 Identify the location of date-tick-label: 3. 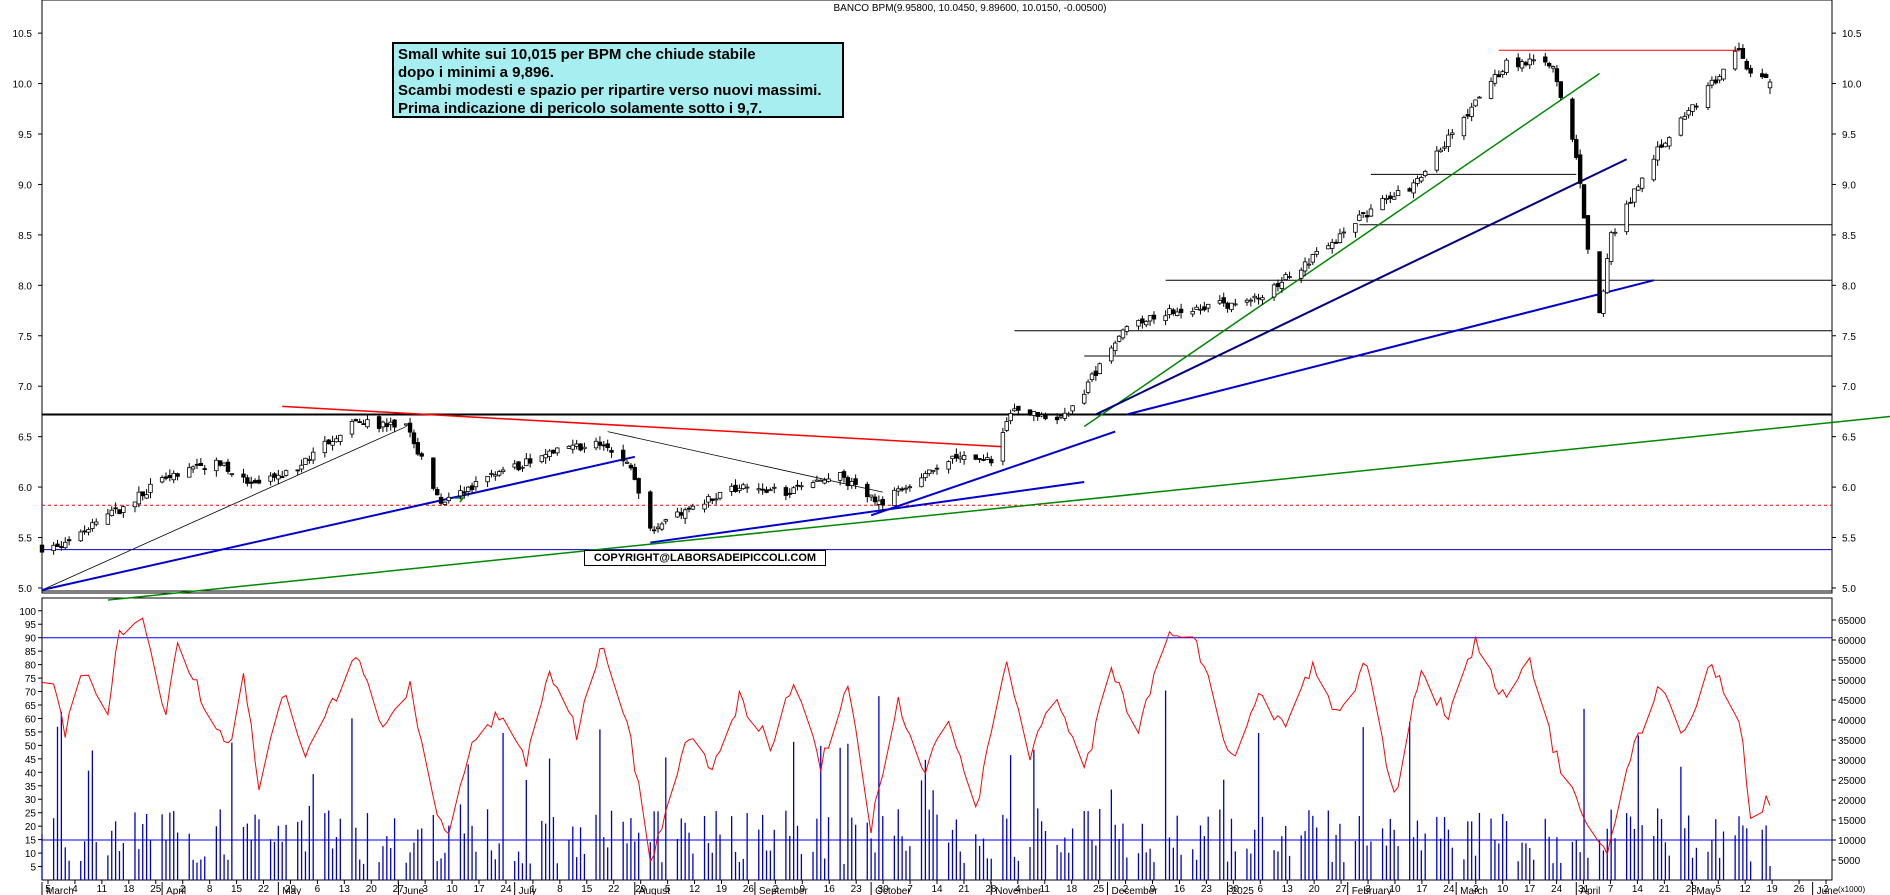
(1368, 889).